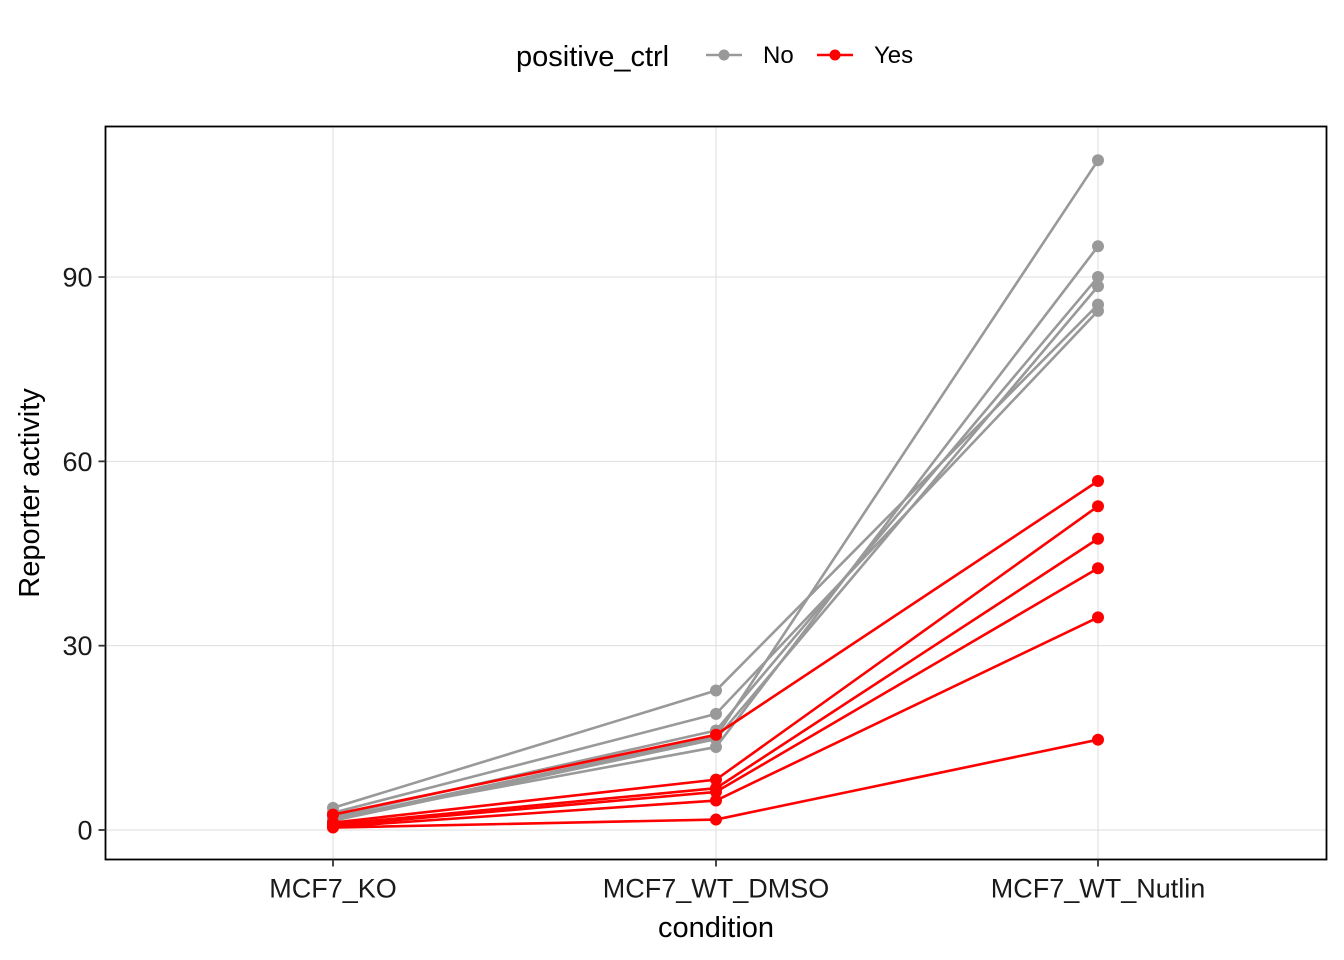  I want to click on series-yes, so click(715, 783).